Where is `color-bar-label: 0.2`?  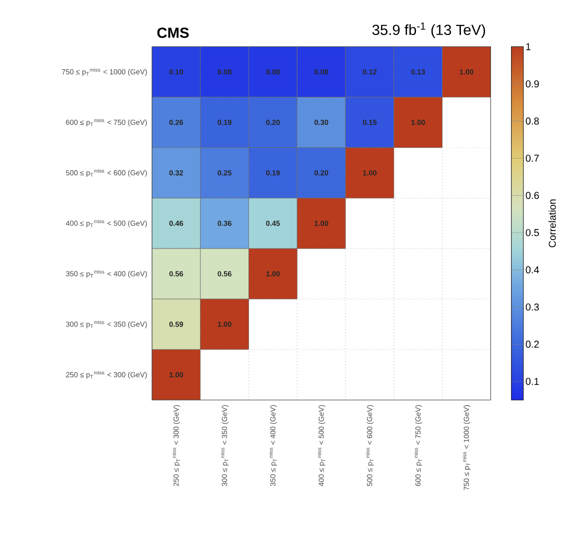 color-bar-label: 0.2 is located at coordinates (532, 344).